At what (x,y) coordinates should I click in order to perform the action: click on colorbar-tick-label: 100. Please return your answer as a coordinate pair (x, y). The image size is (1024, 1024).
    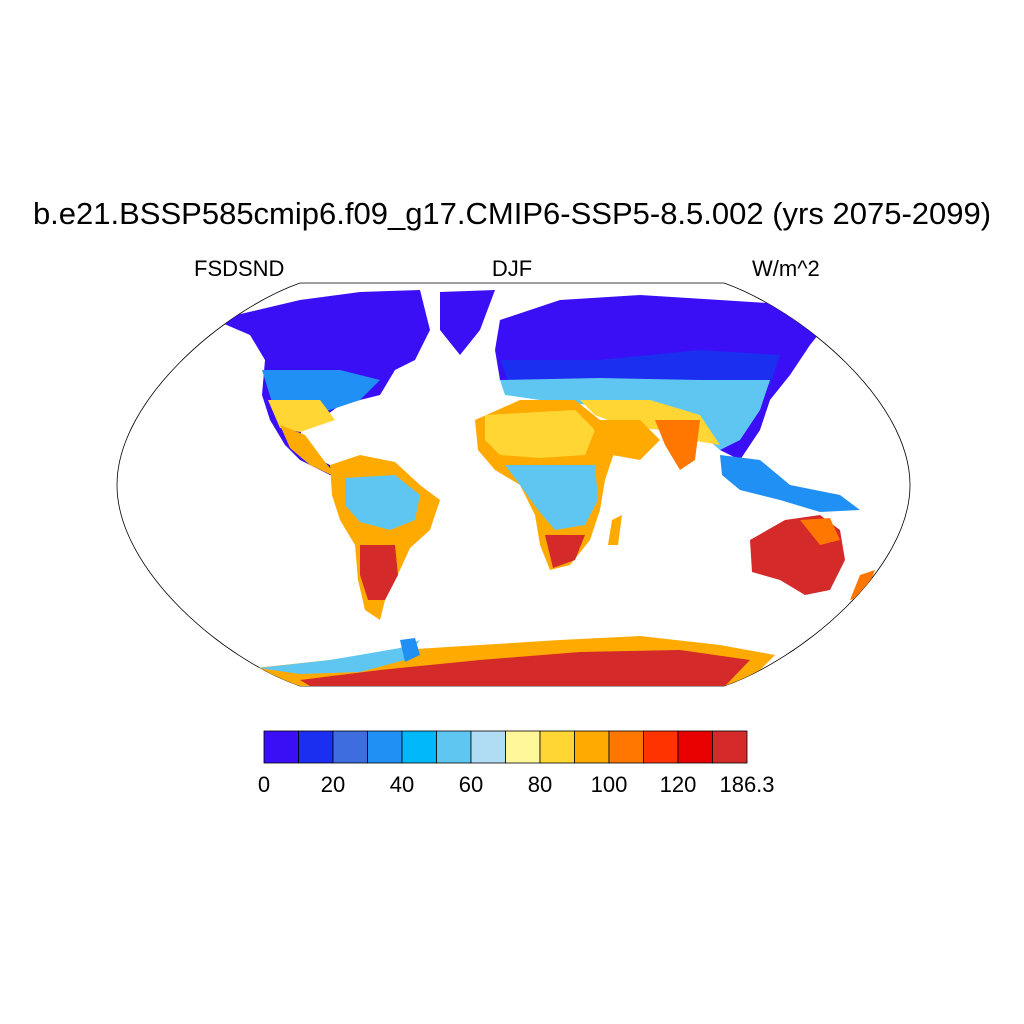
    Looking at the image, I should click on (609, 784).